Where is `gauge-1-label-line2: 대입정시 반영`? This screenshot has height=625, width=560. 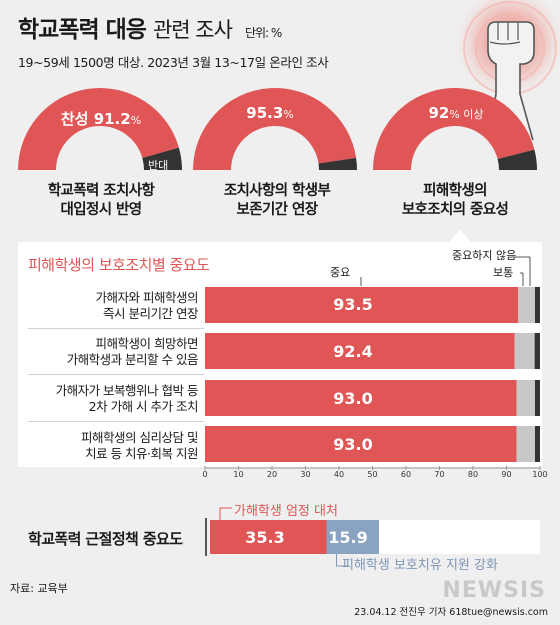 gauge-1-label-line2: 대입정시 반영 is located at coordinates (101, 210).